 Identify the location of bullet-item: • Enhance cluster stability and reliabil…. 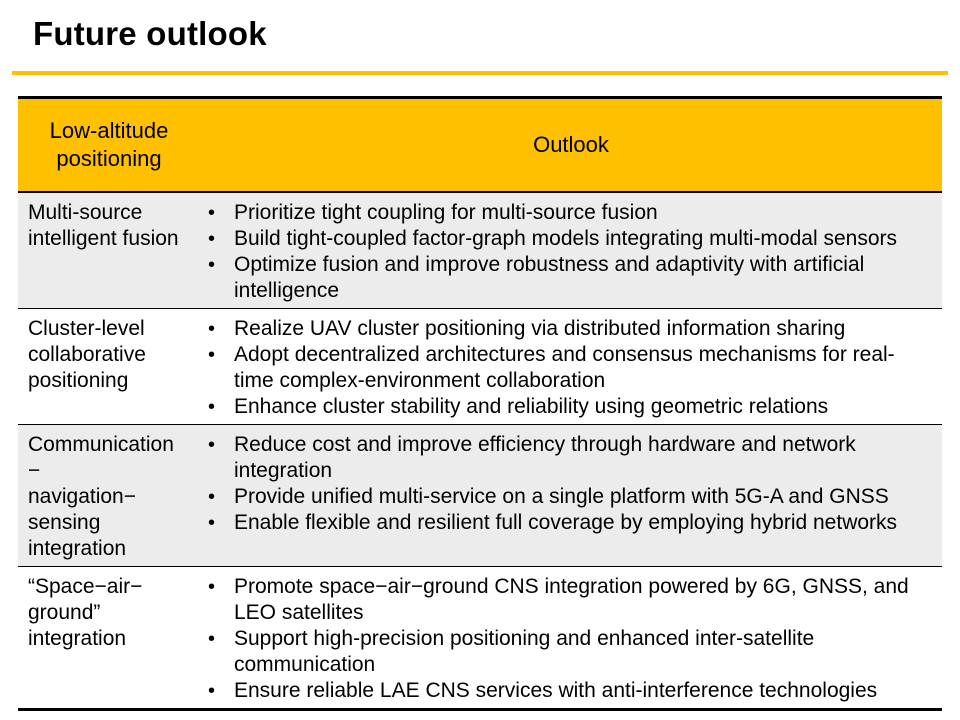
(573, 407).